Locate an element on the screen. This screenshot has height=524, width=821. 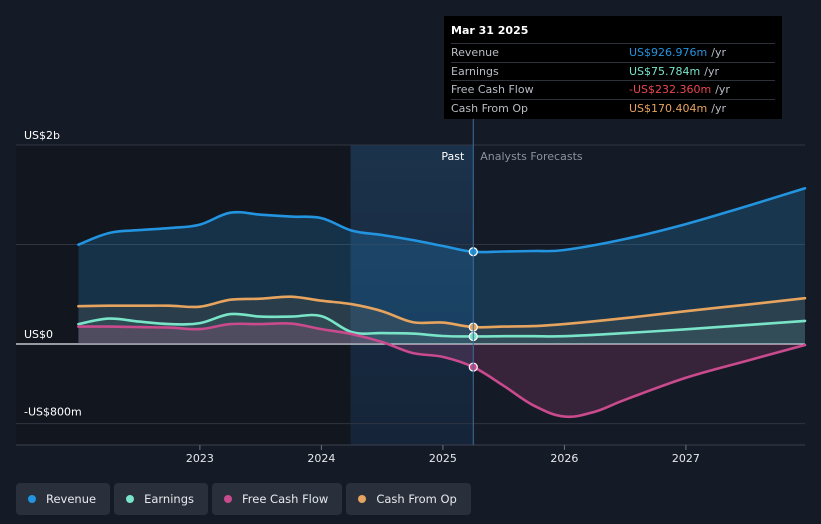
tooltip-value: US$75.784m is located at coordinates (665, 71).